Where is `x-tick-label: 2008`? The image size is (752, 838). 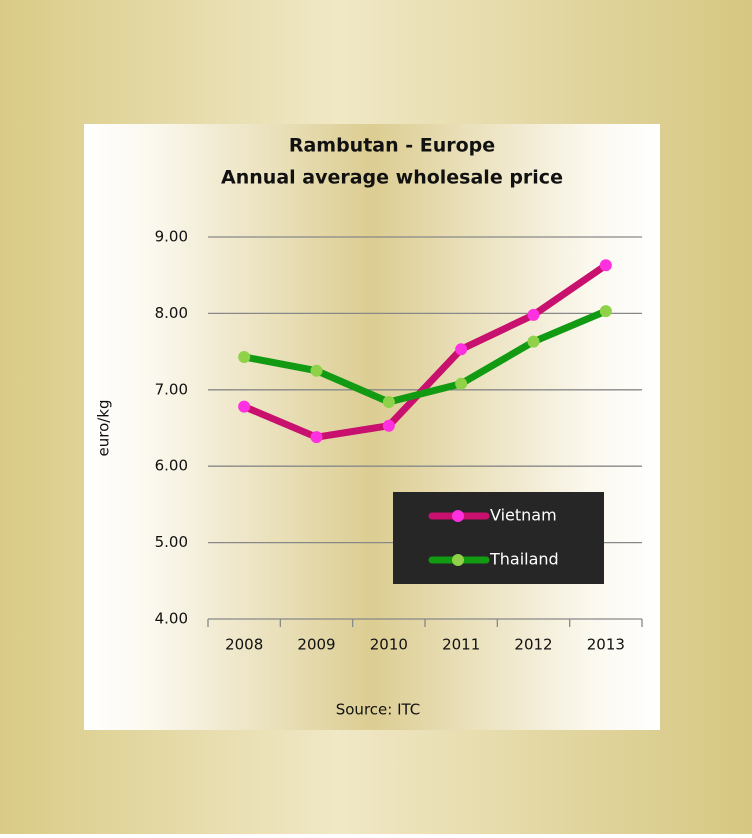
x-tick-label: 2008 is located at coordinates (244, 645).